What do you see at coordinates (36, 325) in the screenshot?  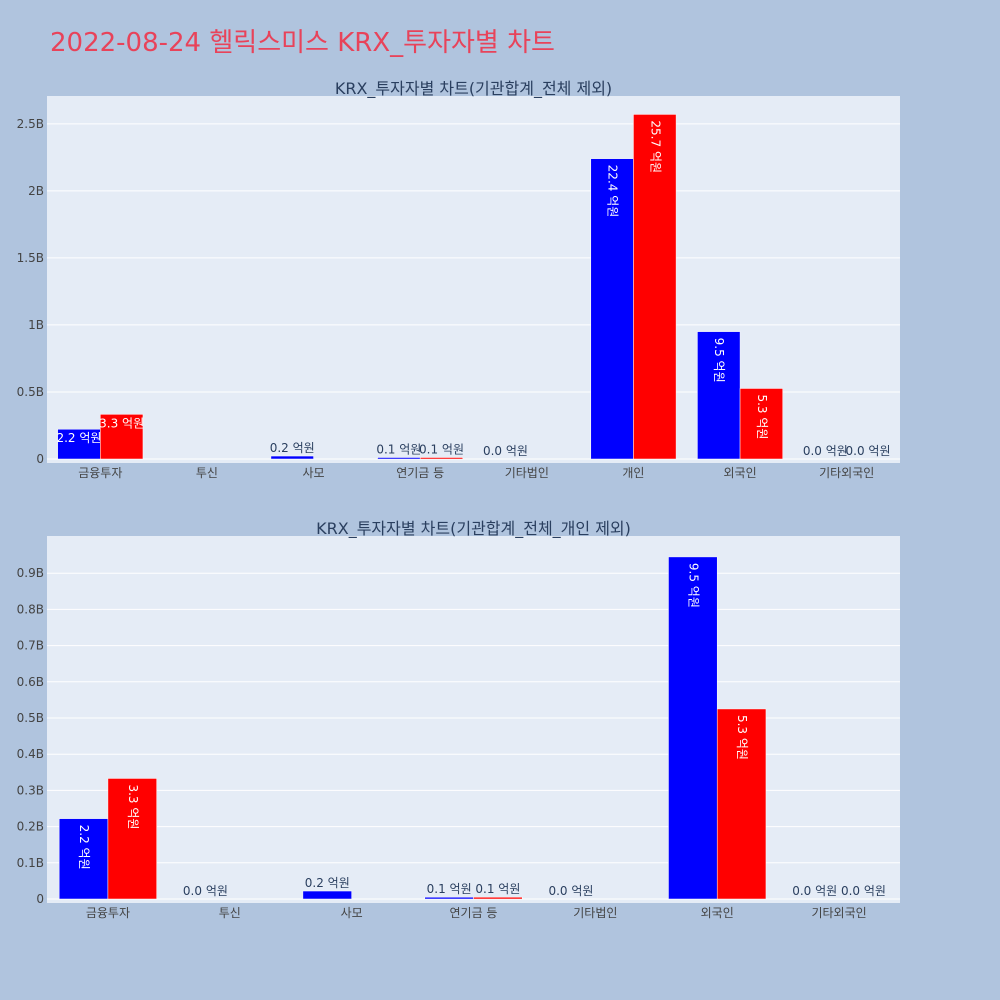 I see `y-tick-label: 1B` at bounding box center [36, 325].